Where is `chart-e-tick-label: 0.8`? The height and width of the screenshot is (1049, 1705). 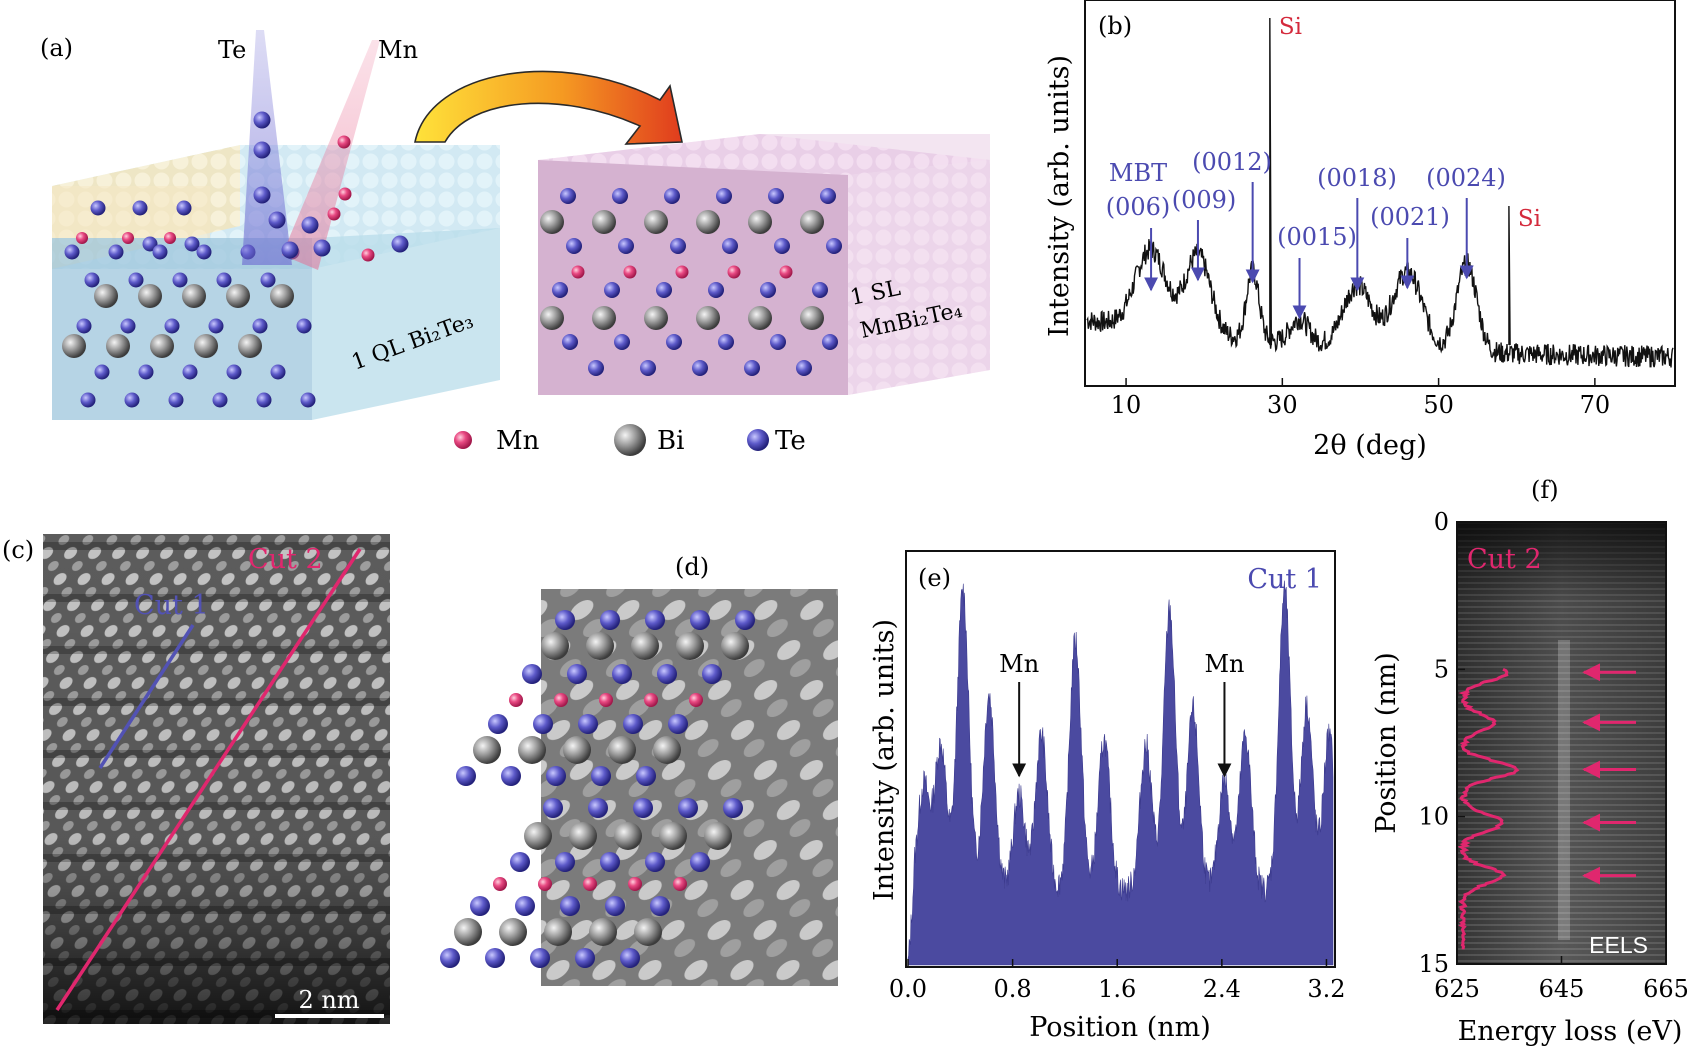 chart-e-tick-label: 0.8 is located at coordinates (1013, 989).